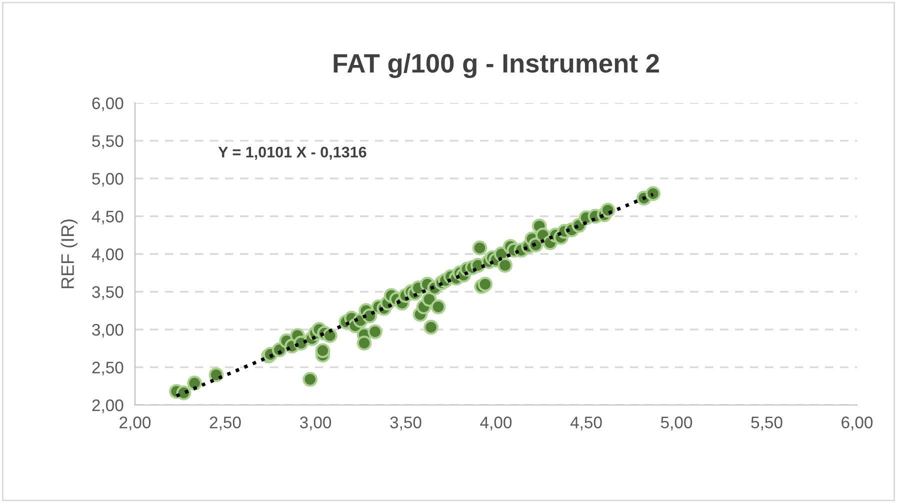  I want to click on x-tick-label: 4,50, so click(586, 423).